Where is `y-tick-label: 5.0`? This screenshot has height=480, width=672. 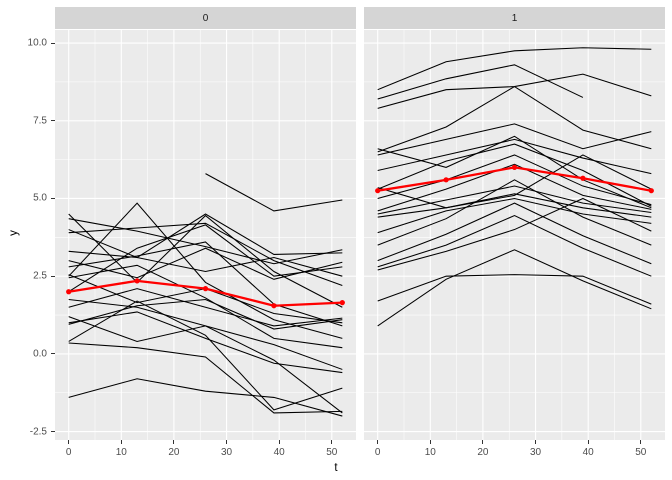 y-tick-label: 5.0 is located at coordinates (40, 198).